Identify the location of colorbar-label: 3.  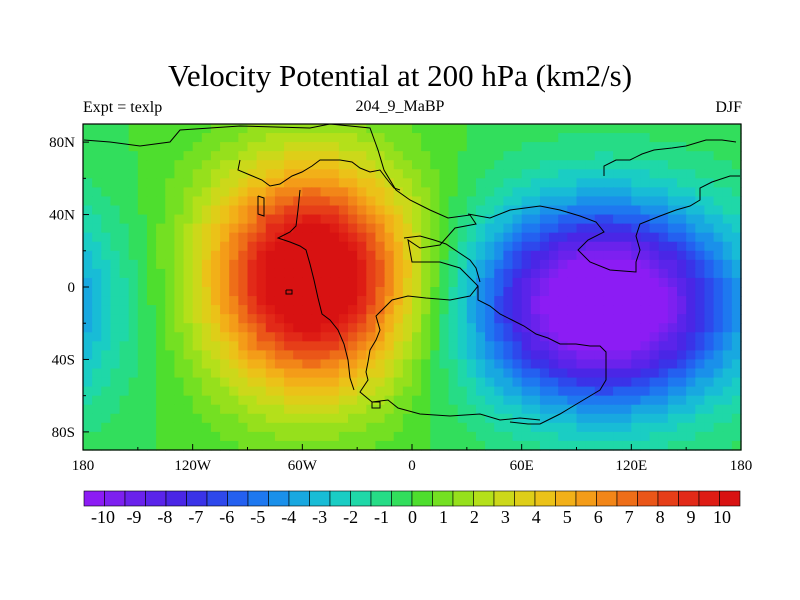
(505, 517).